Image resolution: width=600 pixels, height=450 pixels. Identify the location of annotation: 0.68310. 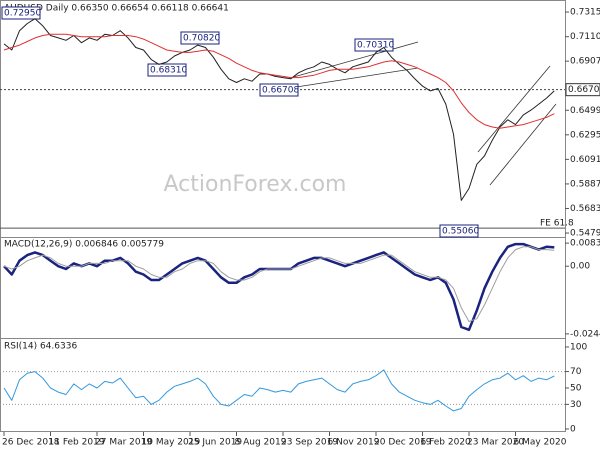
(168, 71).